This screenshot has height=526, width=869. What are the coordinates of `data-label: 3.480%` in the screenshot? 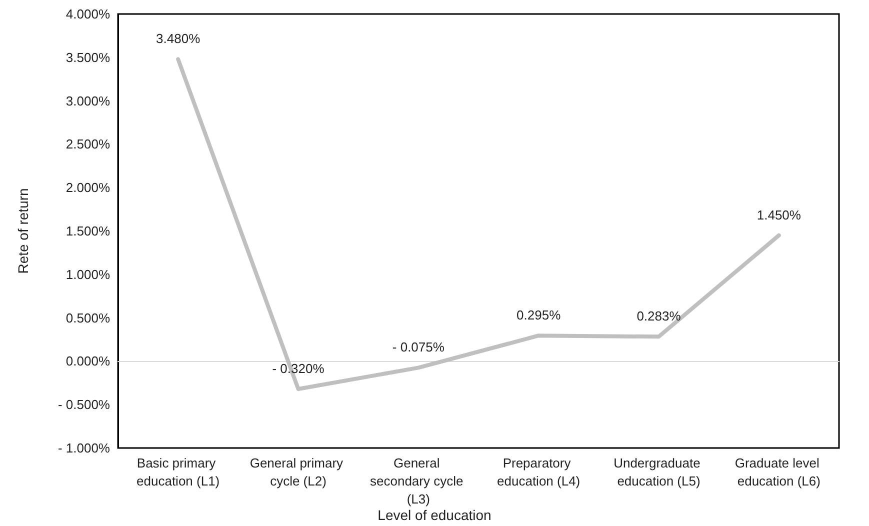 It's located at (178, 38).